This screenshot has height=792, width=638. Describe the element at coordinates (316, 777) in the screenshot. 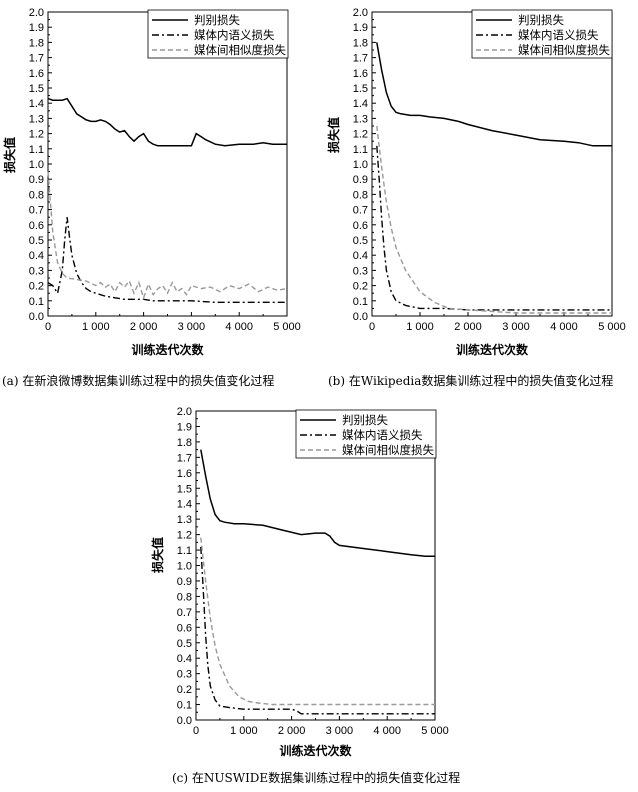

I see `figure-caption: (c) 在NUSWIDE数据集训练过程中的损失值变化过程` at that location.